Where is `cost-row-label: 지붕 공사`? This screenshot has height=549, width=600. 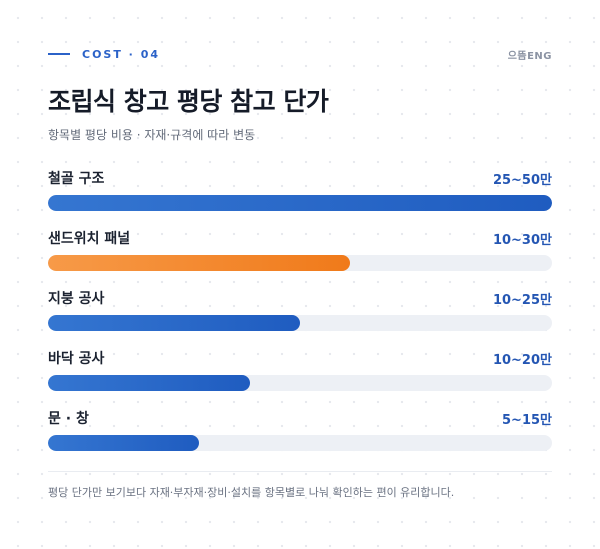 cost-row-label: 지붕 공사 is located at coordinates (76, 299).